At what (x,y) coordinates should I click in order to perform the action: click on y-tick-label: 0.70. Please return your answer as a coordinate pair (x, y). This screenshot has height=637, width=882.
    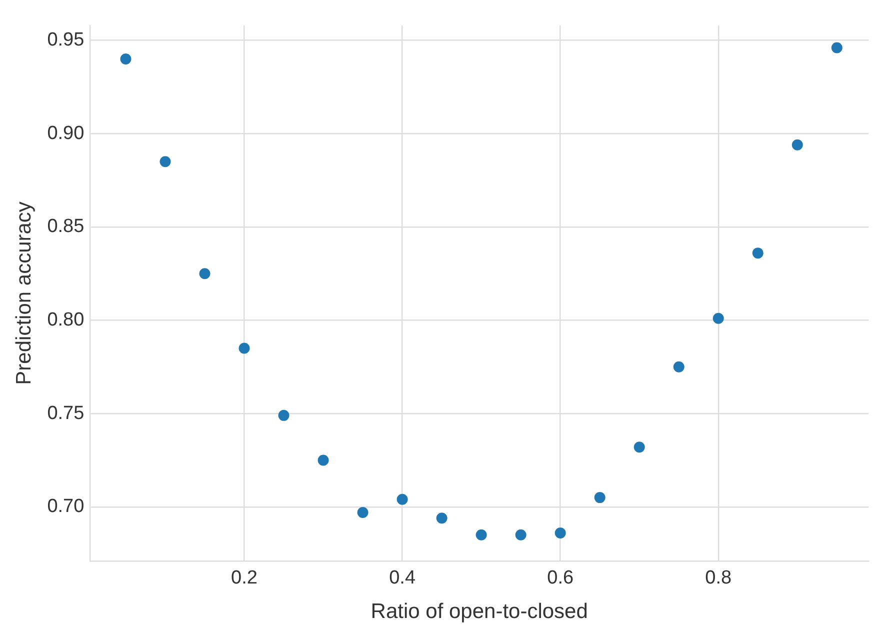
    Looking at the image, I should click on (65, 507).